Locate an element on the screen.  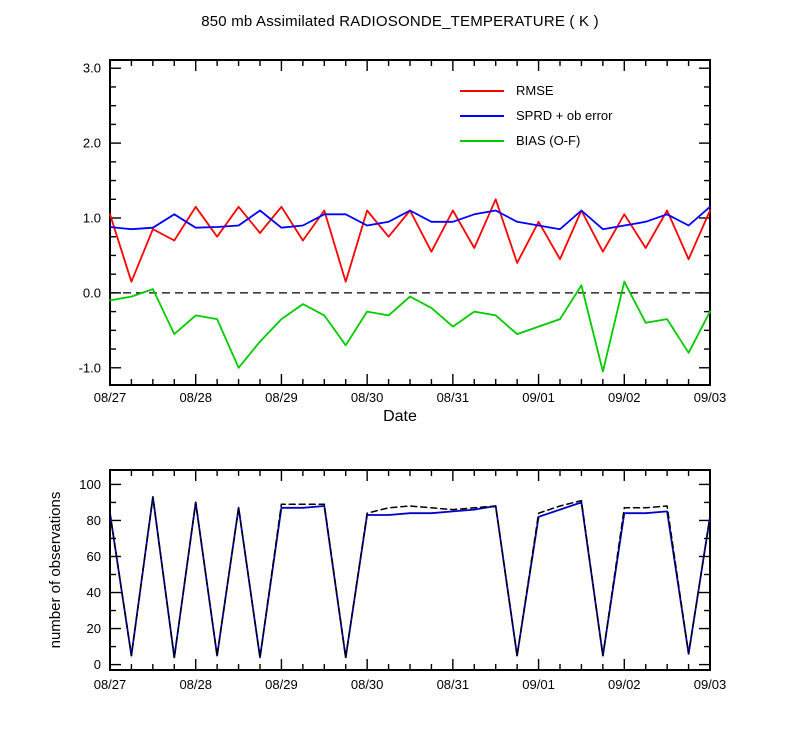
observation-count-ytick-label: 100 is located at coordinates (90, 484).